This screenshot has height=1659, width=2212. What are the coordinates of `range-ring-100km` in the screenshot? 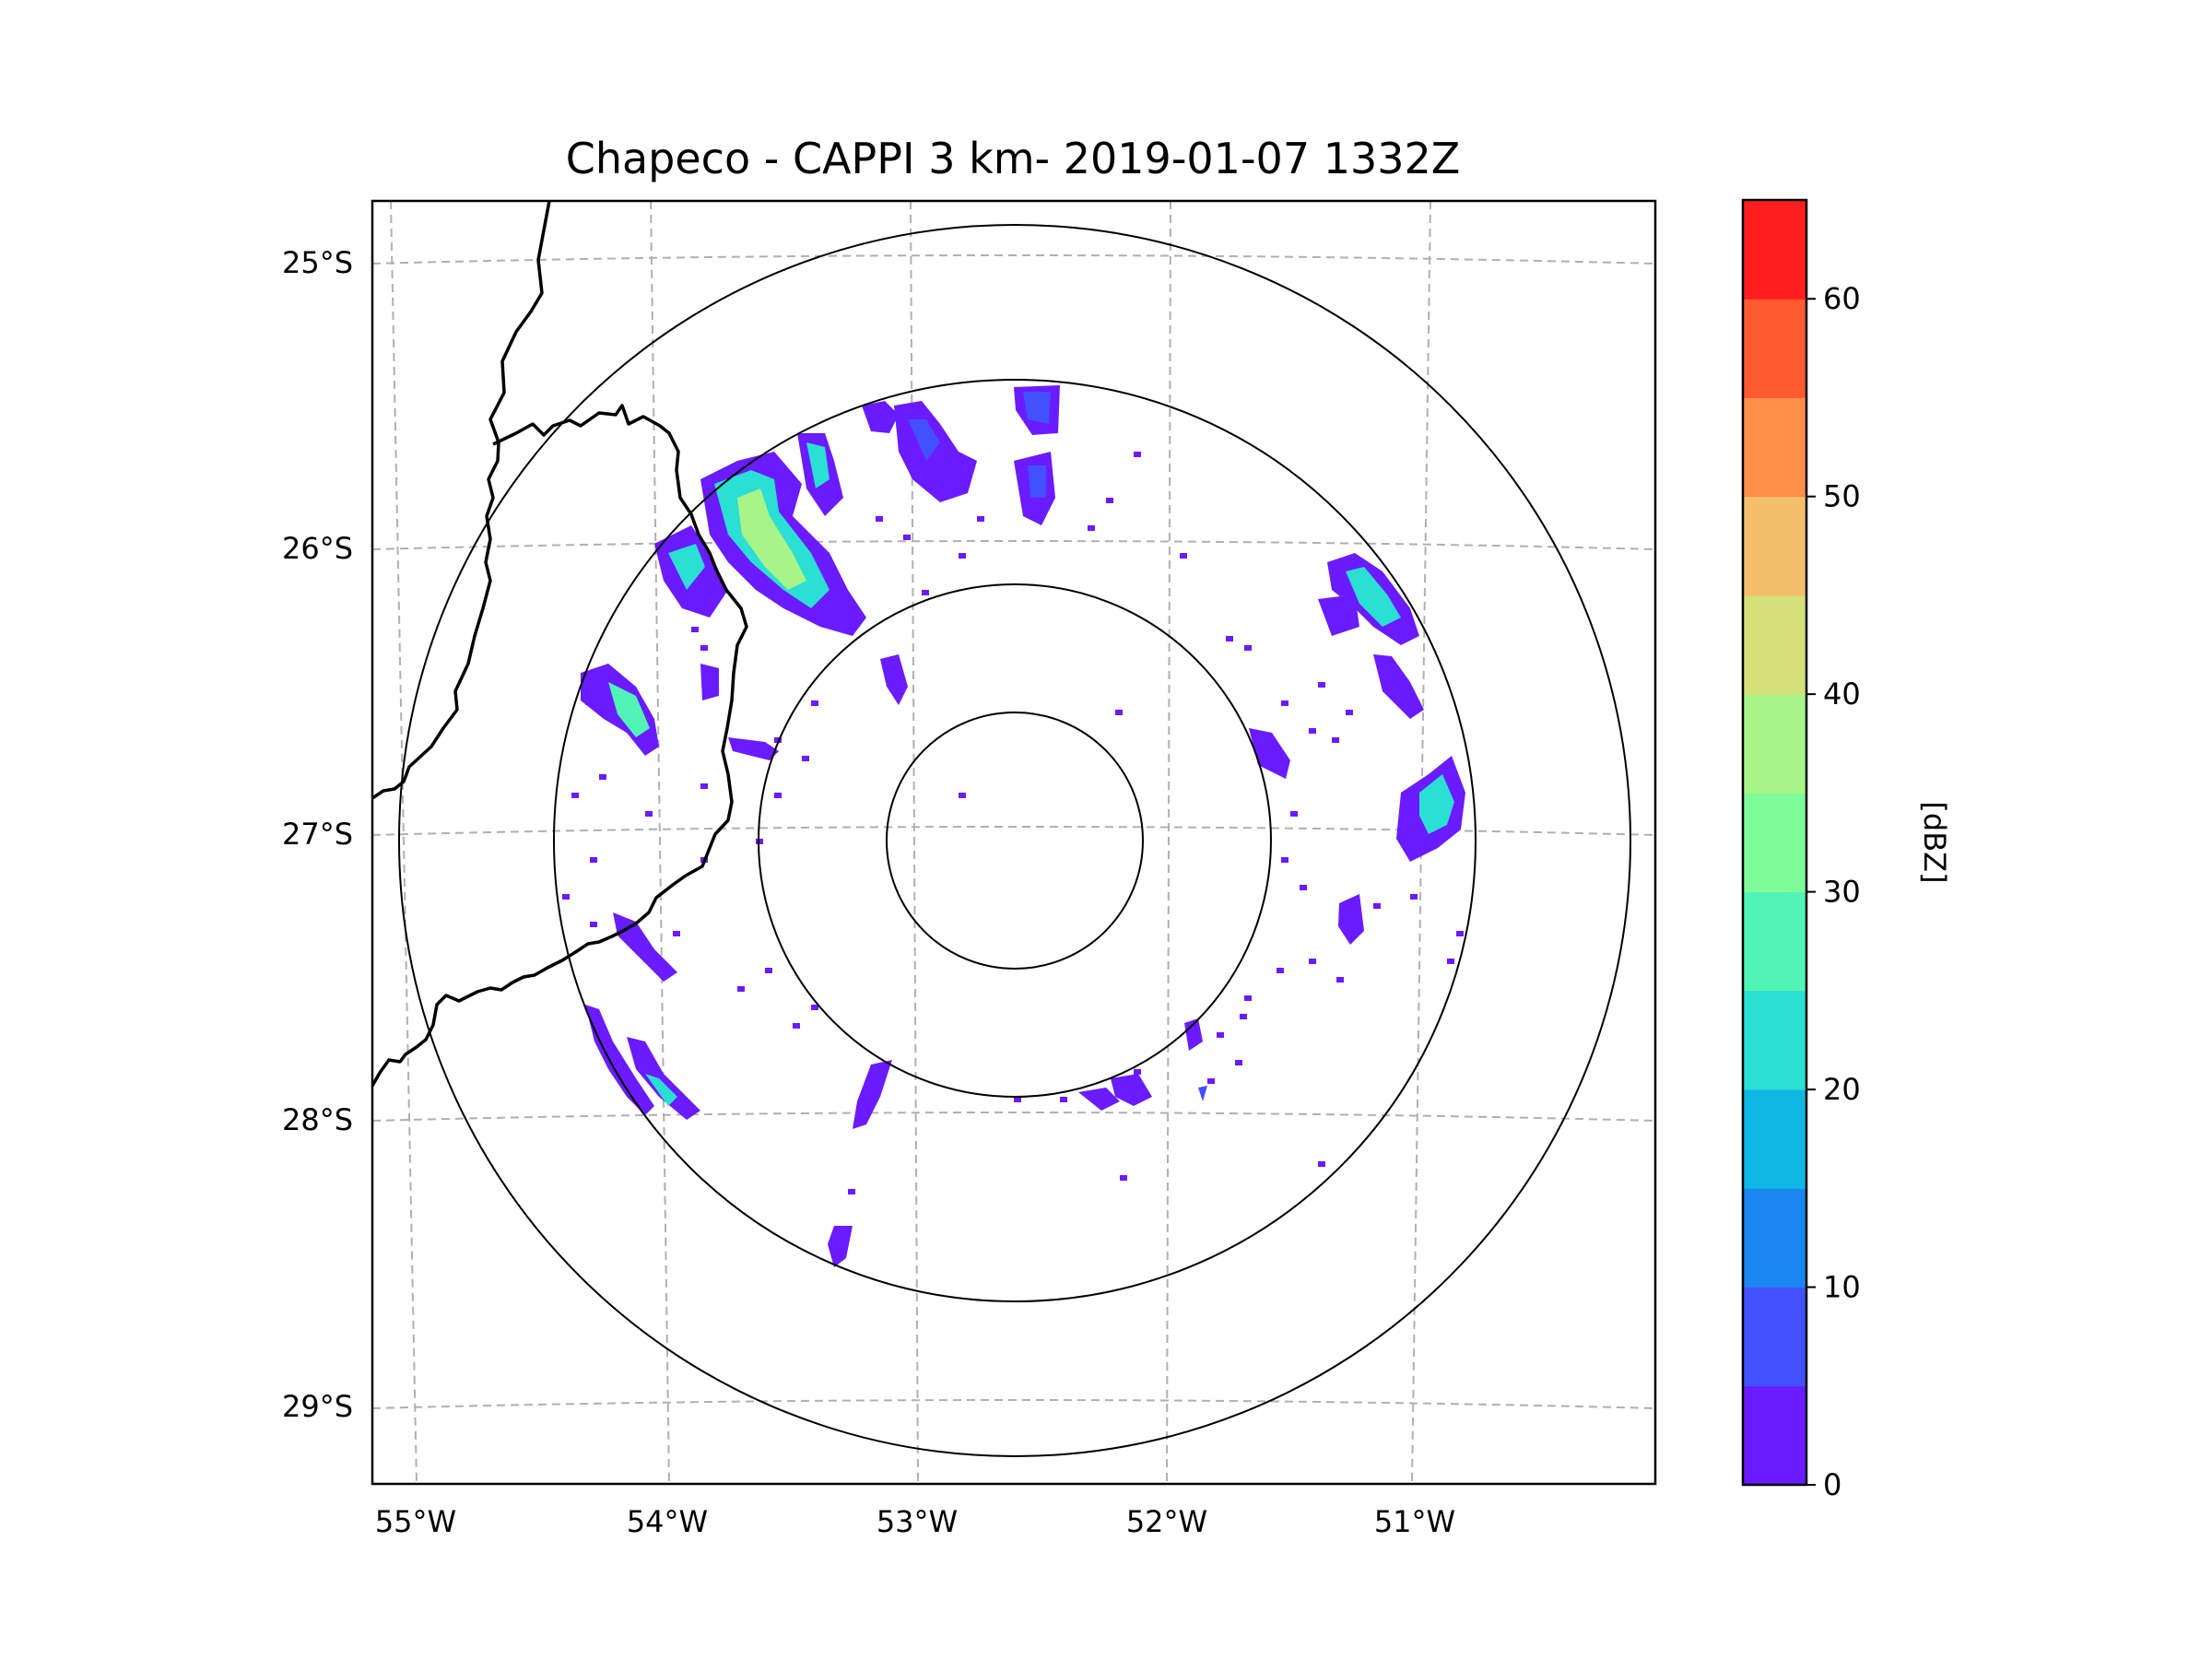 It's located at (1015, 840).